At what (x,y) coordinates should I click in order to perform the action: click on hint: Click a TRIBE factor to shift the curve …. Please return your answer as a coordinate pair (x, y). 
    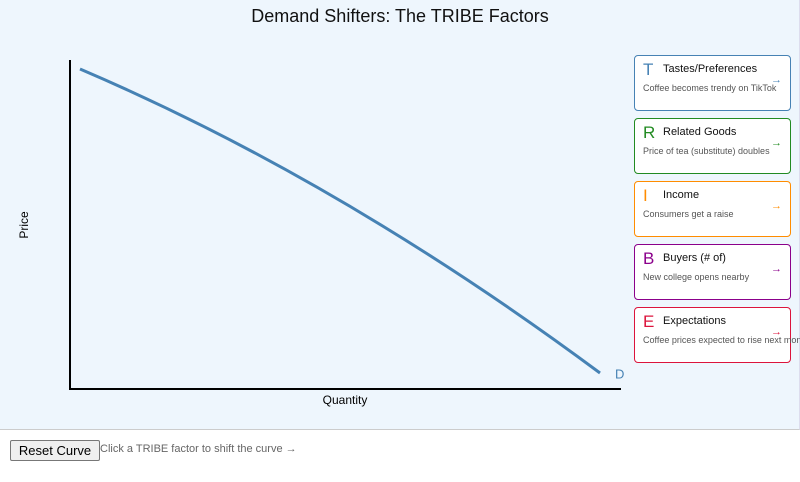
    Looking at the image, I should click on (198, 449).